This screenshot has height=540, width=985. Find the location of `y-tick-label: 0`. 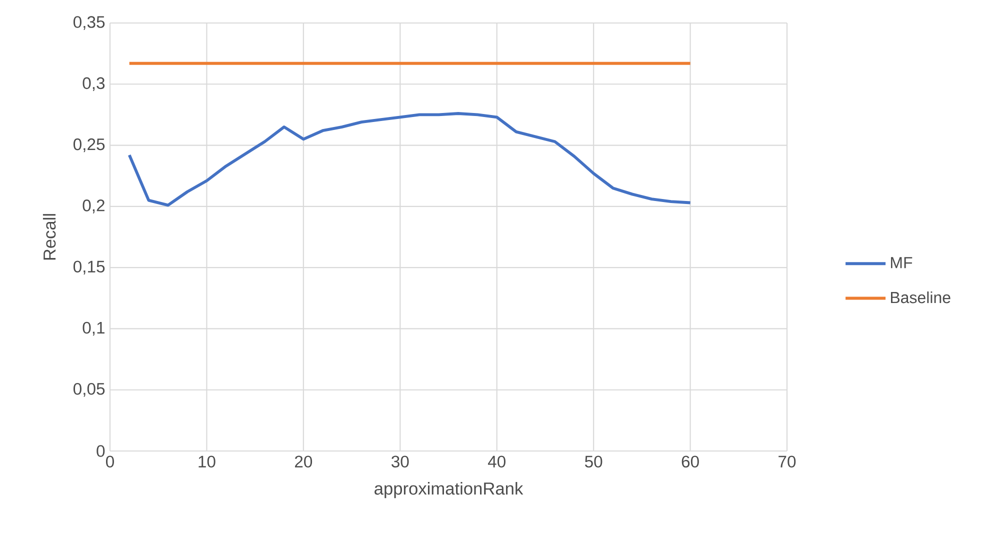

y-tick-label: 0 is located at coordinates (100, 451).